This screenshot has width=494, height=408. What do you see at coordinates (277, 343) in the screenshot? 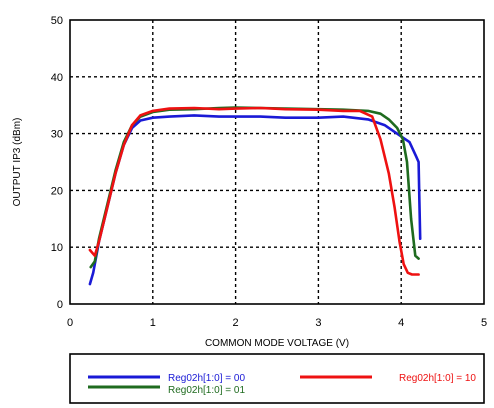
I see `x-axis-label: COMMON MODE VOLTAGE (V)` at bounding box center [277, 343].